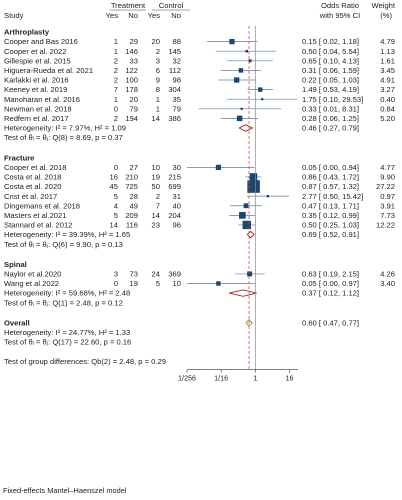 The width and height of the screenshot is (402, 500). Describe the element at coordinates (35, 167) in the screenshot. I see `study-label: Cooper et al. 2018` at that location.